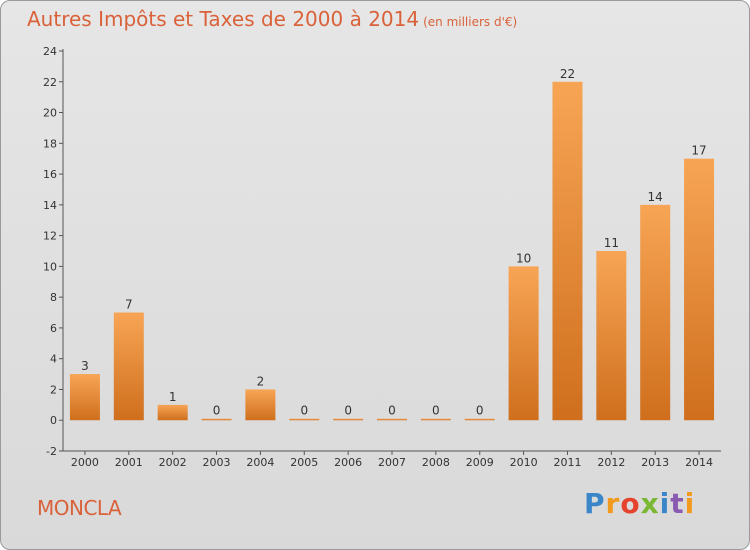 This screenshot has width=750, height=550. I want to click on x-tick-label: 2002, so click(173, 462).